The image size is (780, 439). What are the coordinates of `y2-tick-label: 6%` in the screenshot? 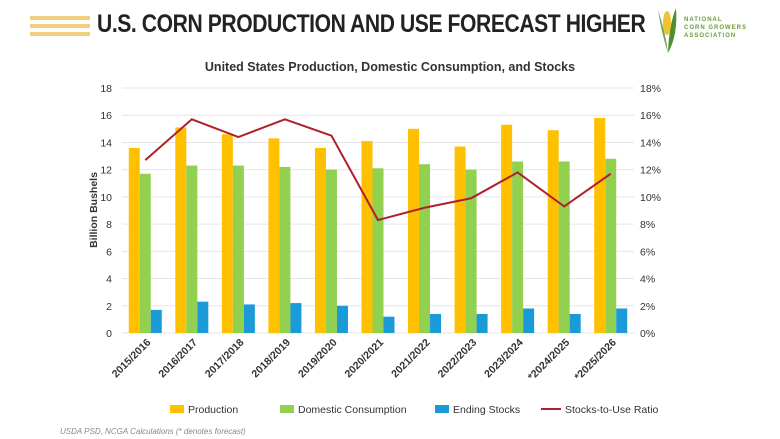 It's located at (647, 252).